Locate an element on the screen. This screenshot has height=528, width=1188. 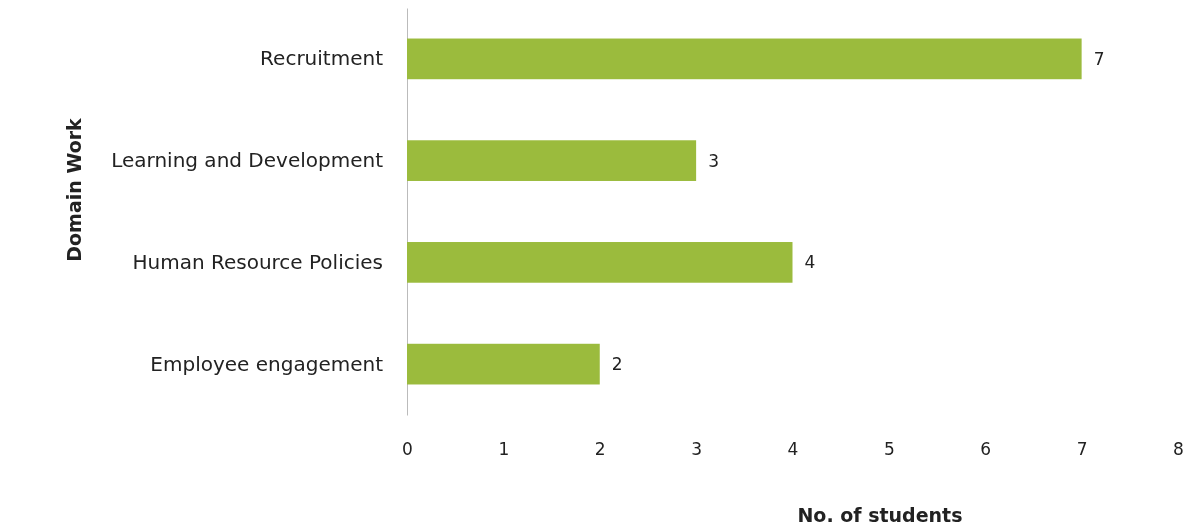
x-axis-title: No. of students is located at coordinates (880, 515).